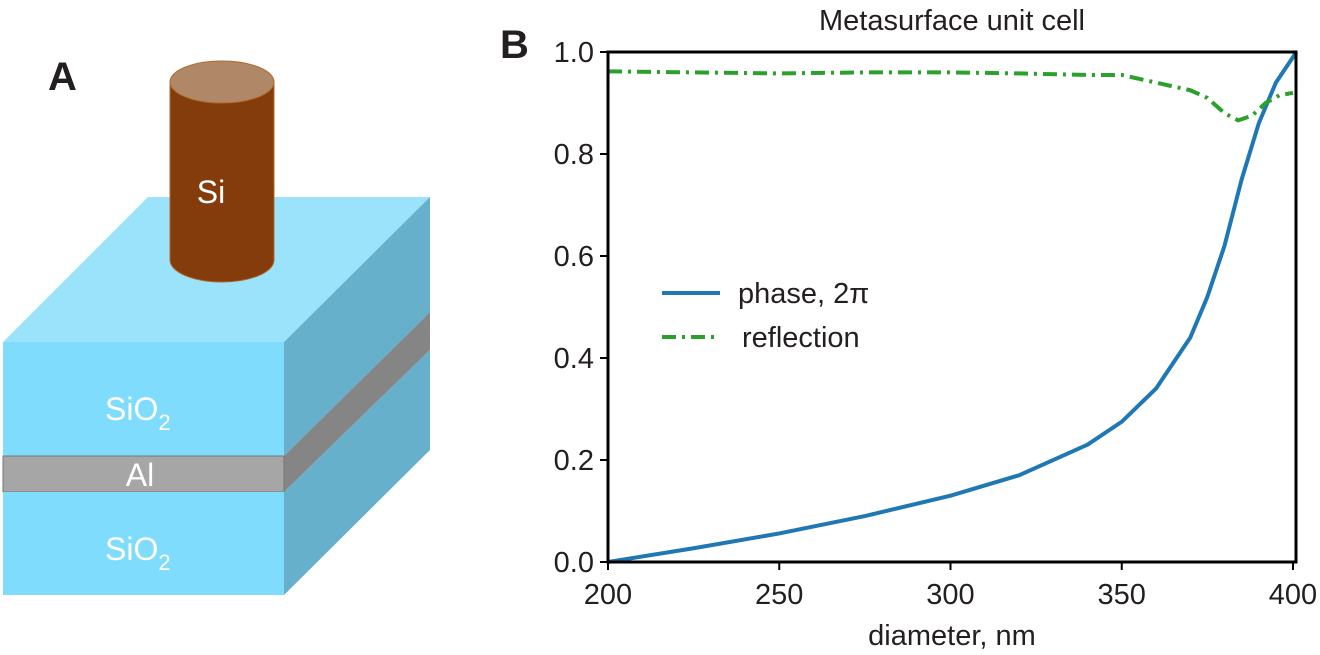 This screenshot has width=1320, height=655. I want to click on si-pillar, so click(222, 171).